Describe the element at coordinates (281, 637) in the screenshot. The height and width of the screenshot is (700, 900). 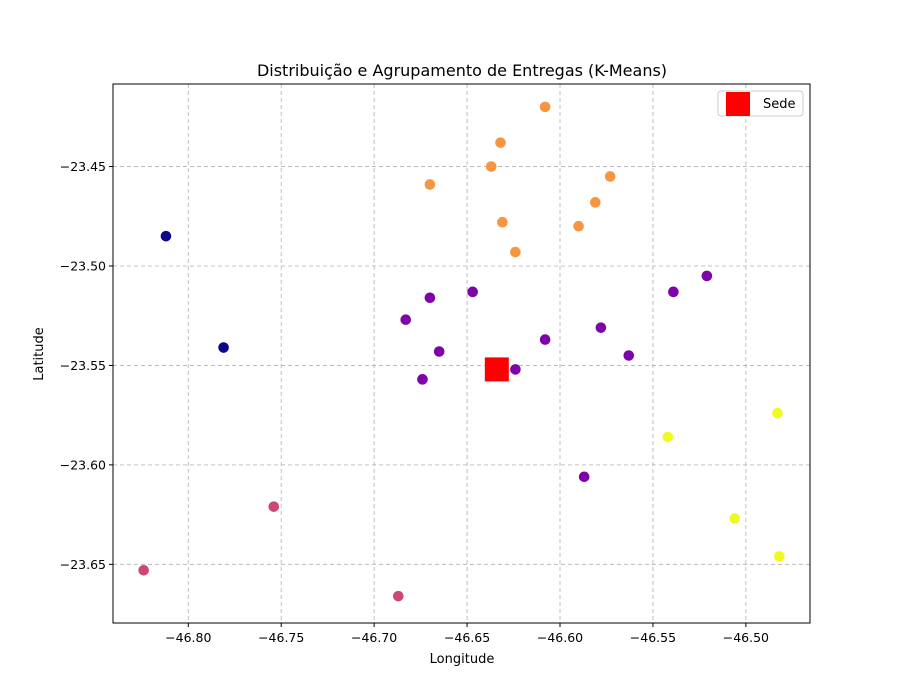
I see `x-tick-label: −46.75` at that location.